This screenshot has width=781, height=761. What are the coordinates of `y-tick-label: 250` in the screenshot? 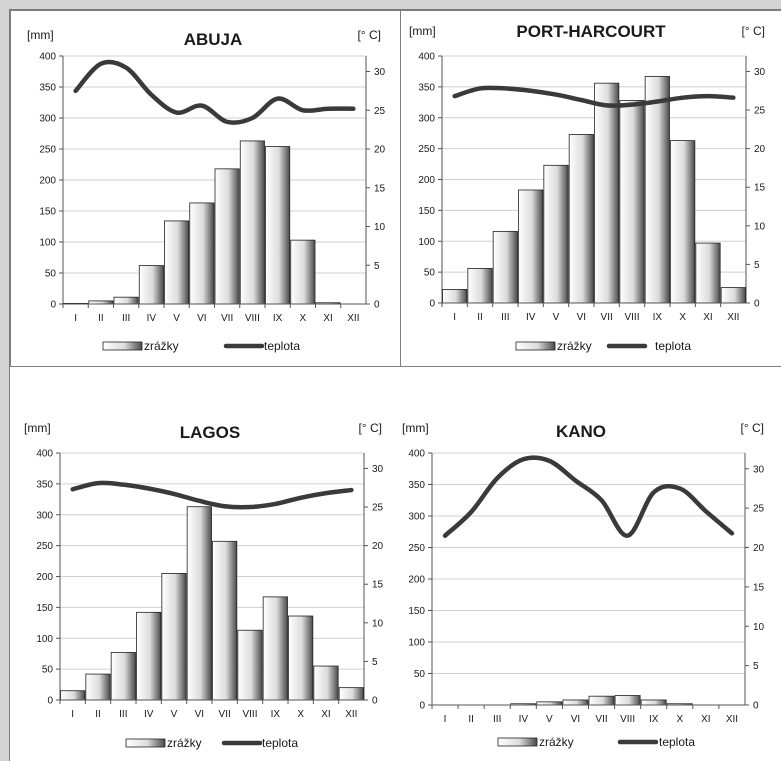 It's located at (44, 546).